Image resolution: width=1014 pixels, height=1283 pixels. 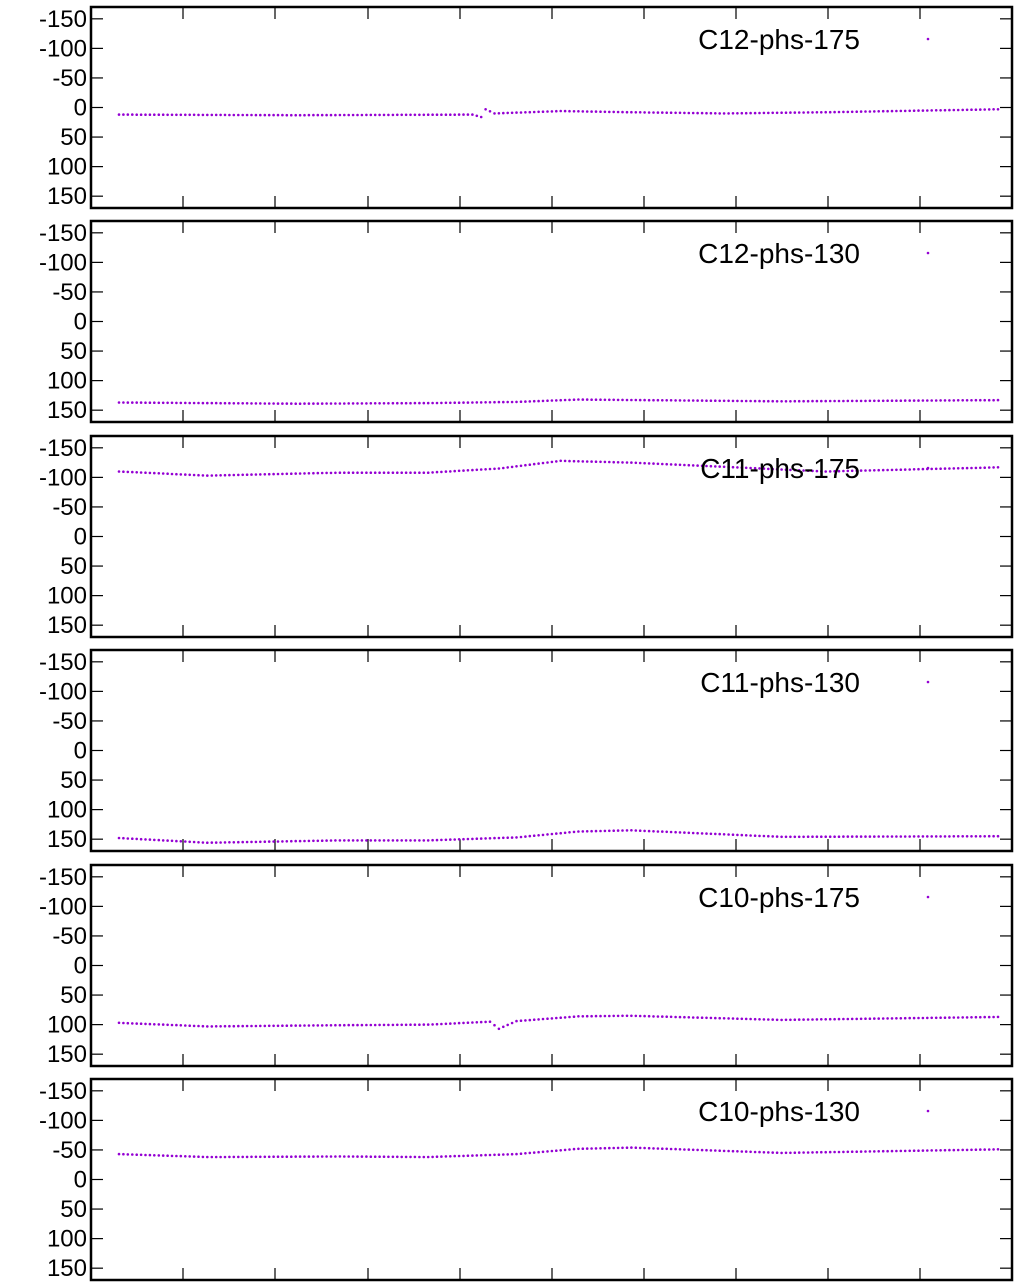 I want to click on y-tick-label: -100, so click(x=63, y=48).